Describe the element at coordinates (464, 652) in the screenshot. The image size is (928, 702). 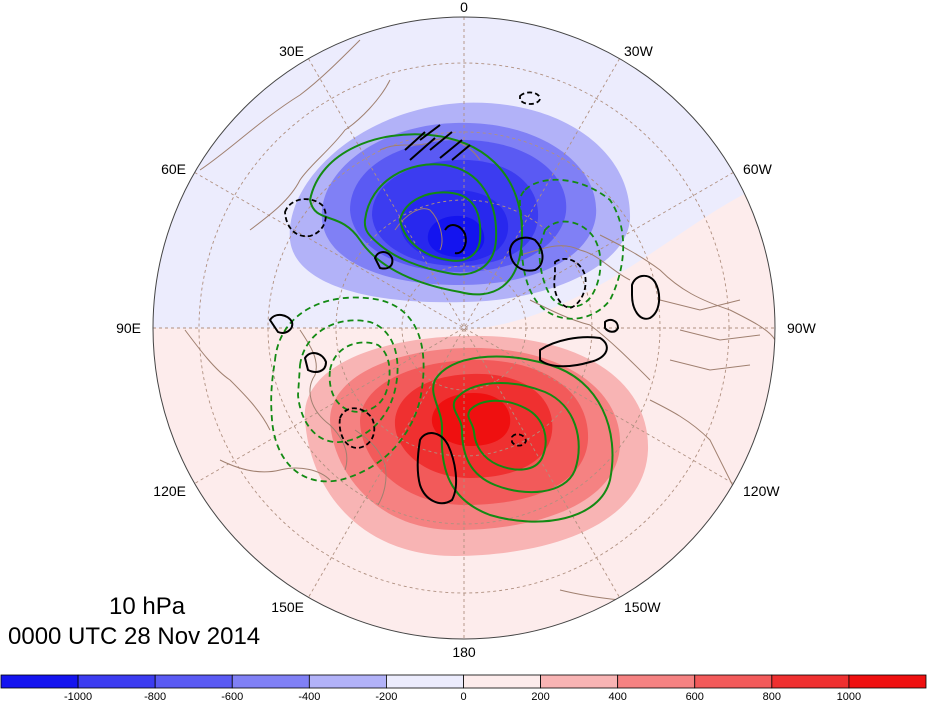
I see `lon-label-180: 180` at that location.